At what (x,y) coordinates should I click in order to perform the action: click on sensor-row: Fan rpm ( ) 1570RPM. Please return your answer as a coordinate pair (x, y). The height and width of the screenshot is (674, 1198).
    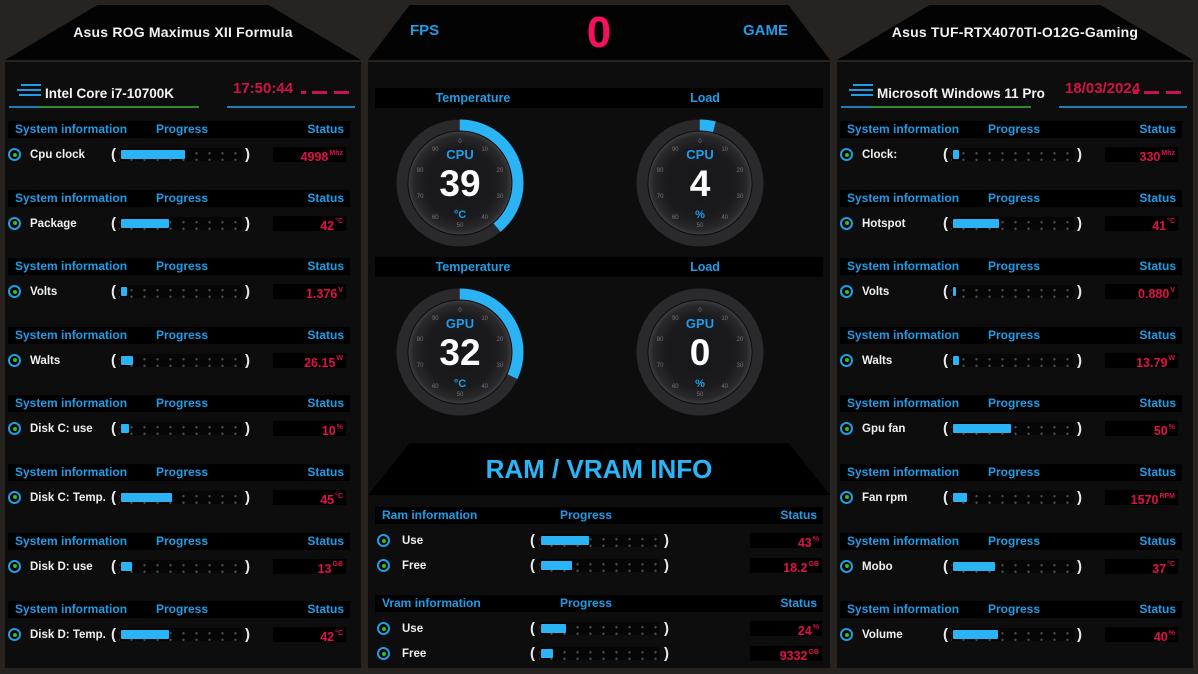
    Looking at the image, I should click on (1011, 498).